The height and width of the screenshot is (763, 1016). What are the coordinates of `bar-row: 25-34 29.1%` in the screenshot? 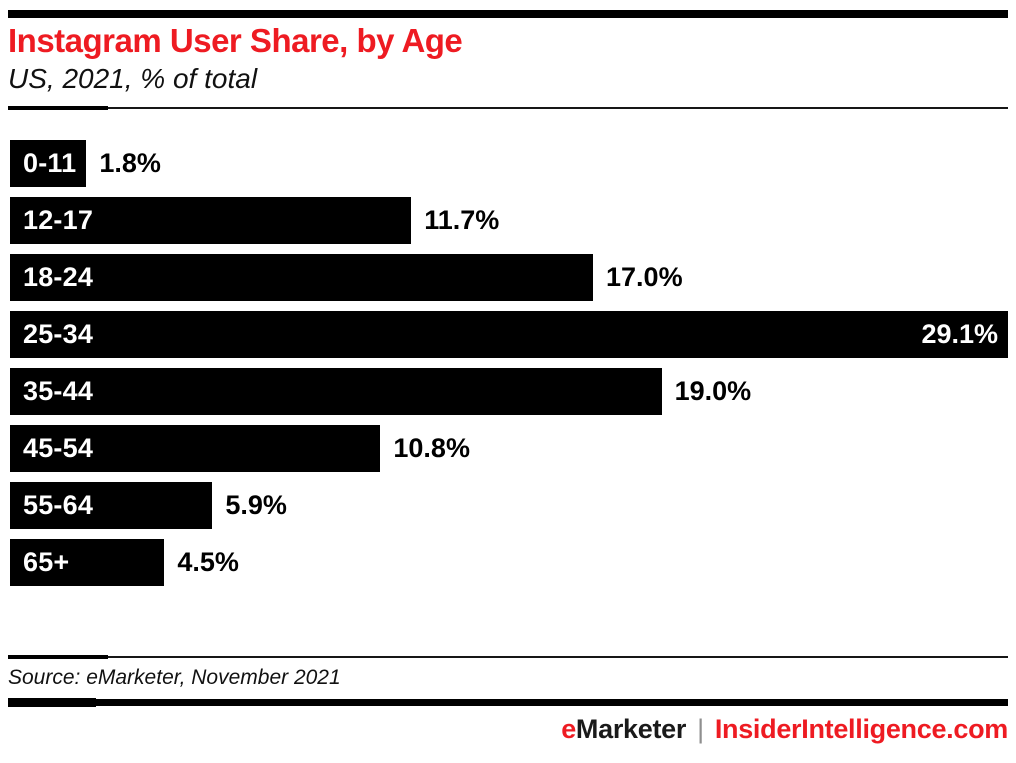 It's located at (509, 334).